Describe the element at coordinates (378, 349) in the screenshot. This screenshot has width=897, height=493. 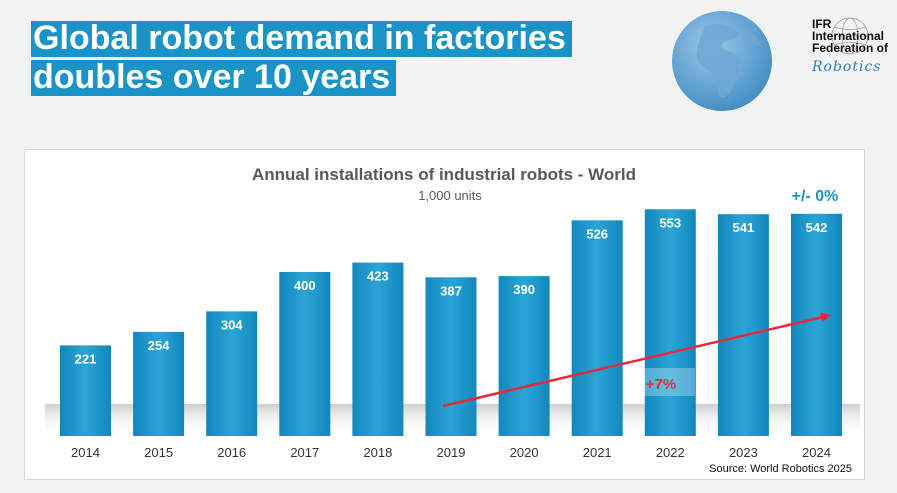
I see `bar-2018` at that location.